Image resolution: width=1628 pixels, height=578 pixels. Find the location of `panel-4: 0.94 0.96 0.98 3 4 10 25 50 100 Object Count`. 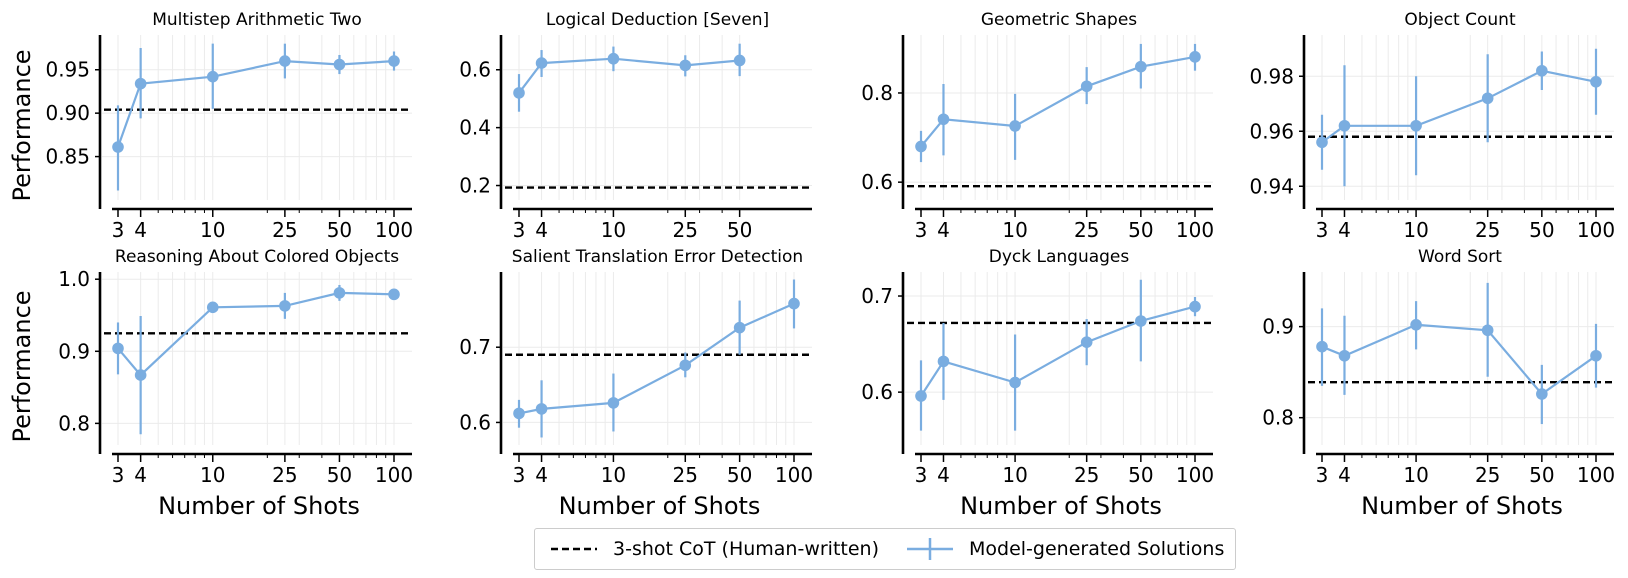

panel-4: 0.94 0.96 0.98 3 4 10 25 50 100 Object Count is located at coordinates (1432, 126).